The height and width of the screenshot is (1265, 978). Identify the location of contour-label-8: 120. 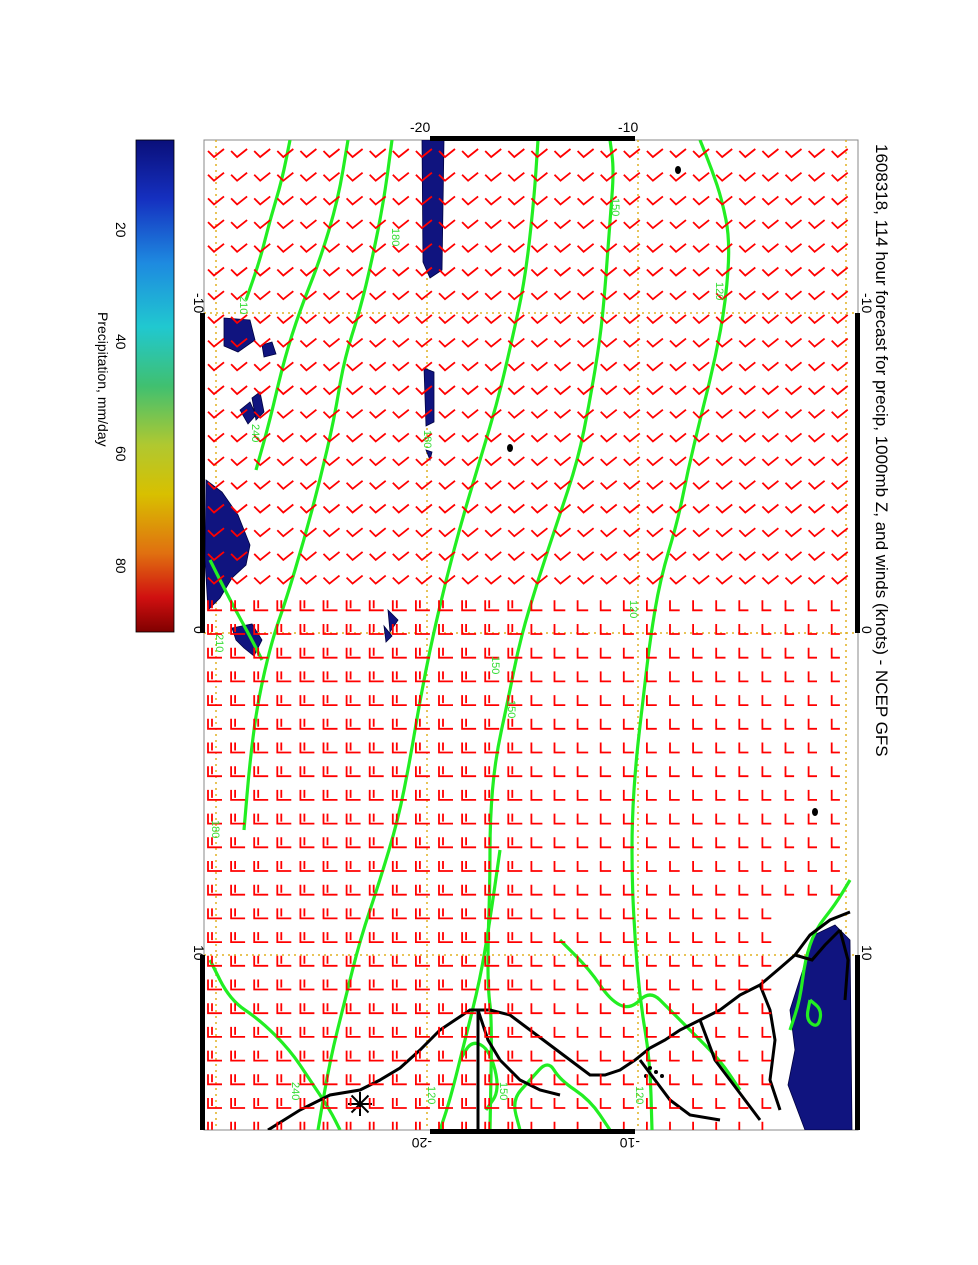
(639, 1095).